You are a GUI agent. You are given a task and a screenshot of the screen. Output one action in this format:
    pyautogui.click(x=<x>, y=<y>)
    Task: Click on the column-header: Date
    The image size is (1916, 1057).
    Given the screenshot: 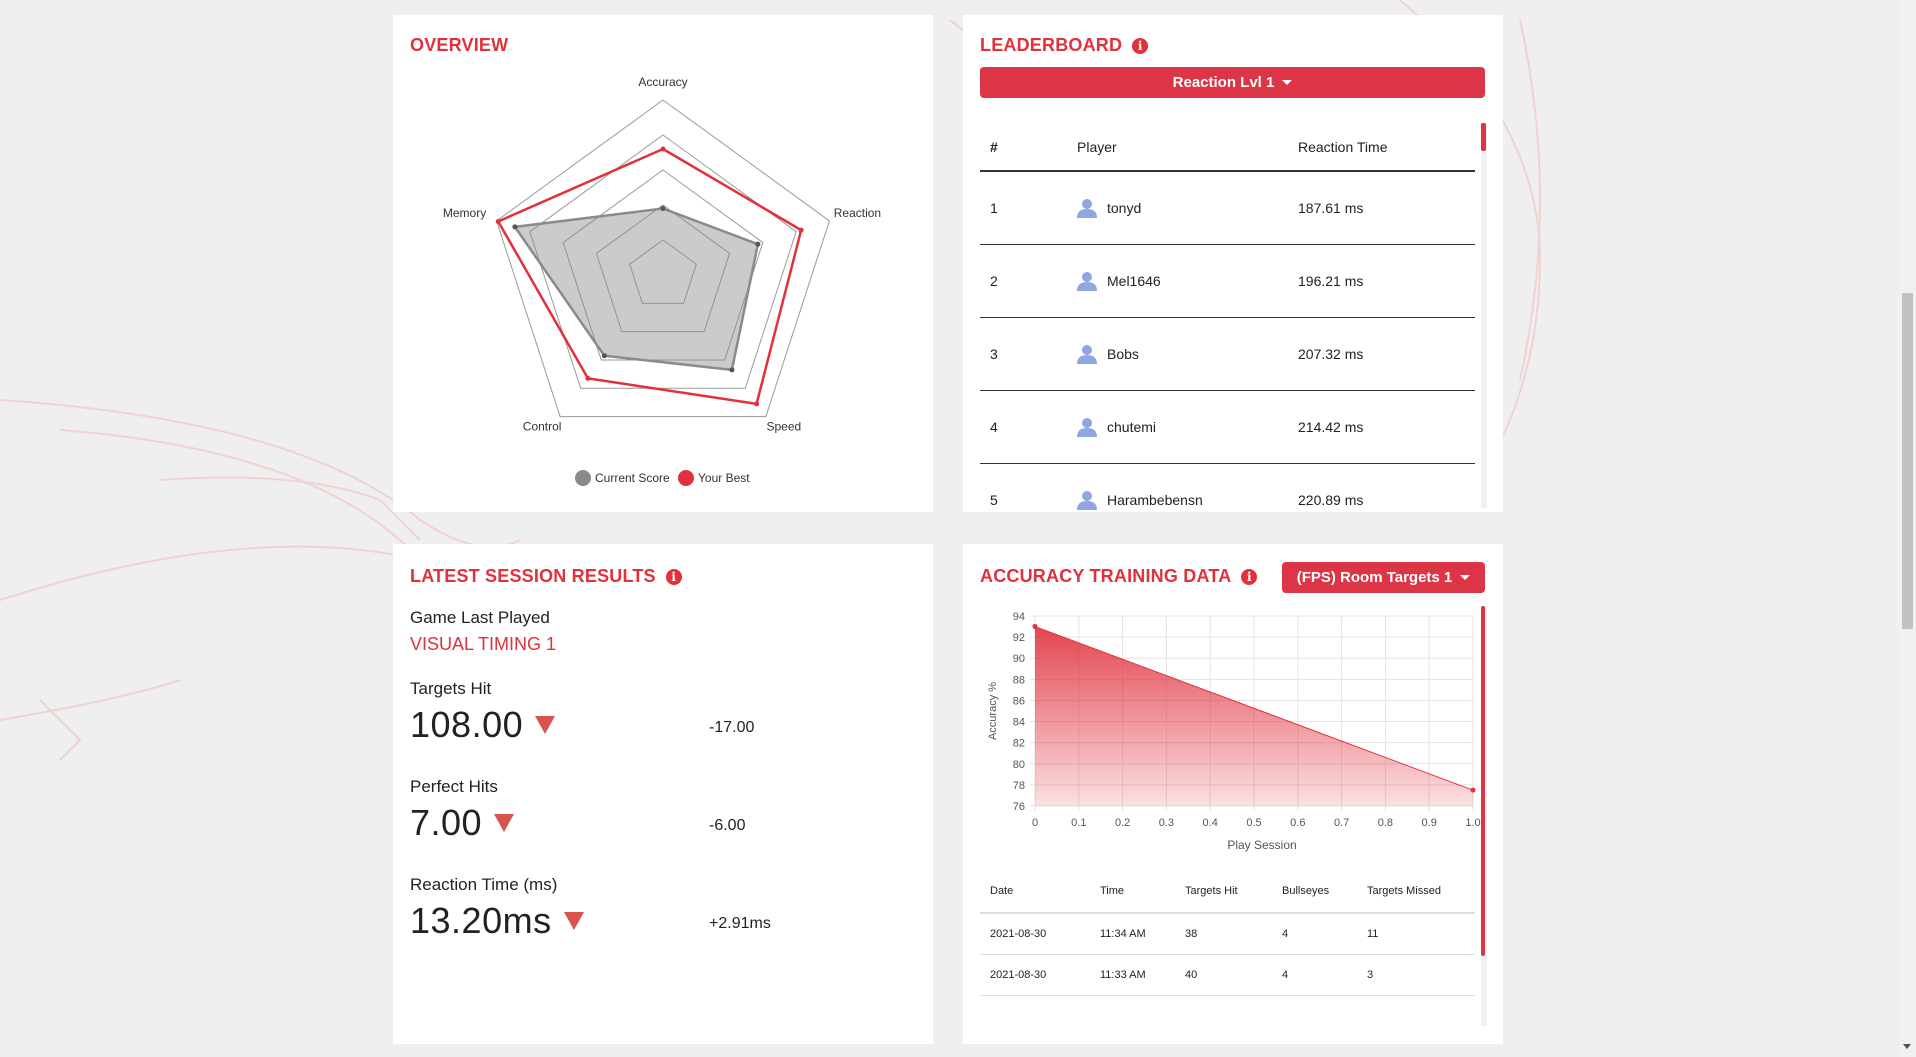 What is the action you would take?
    pyautogui.click(x=1002, y=891)
    